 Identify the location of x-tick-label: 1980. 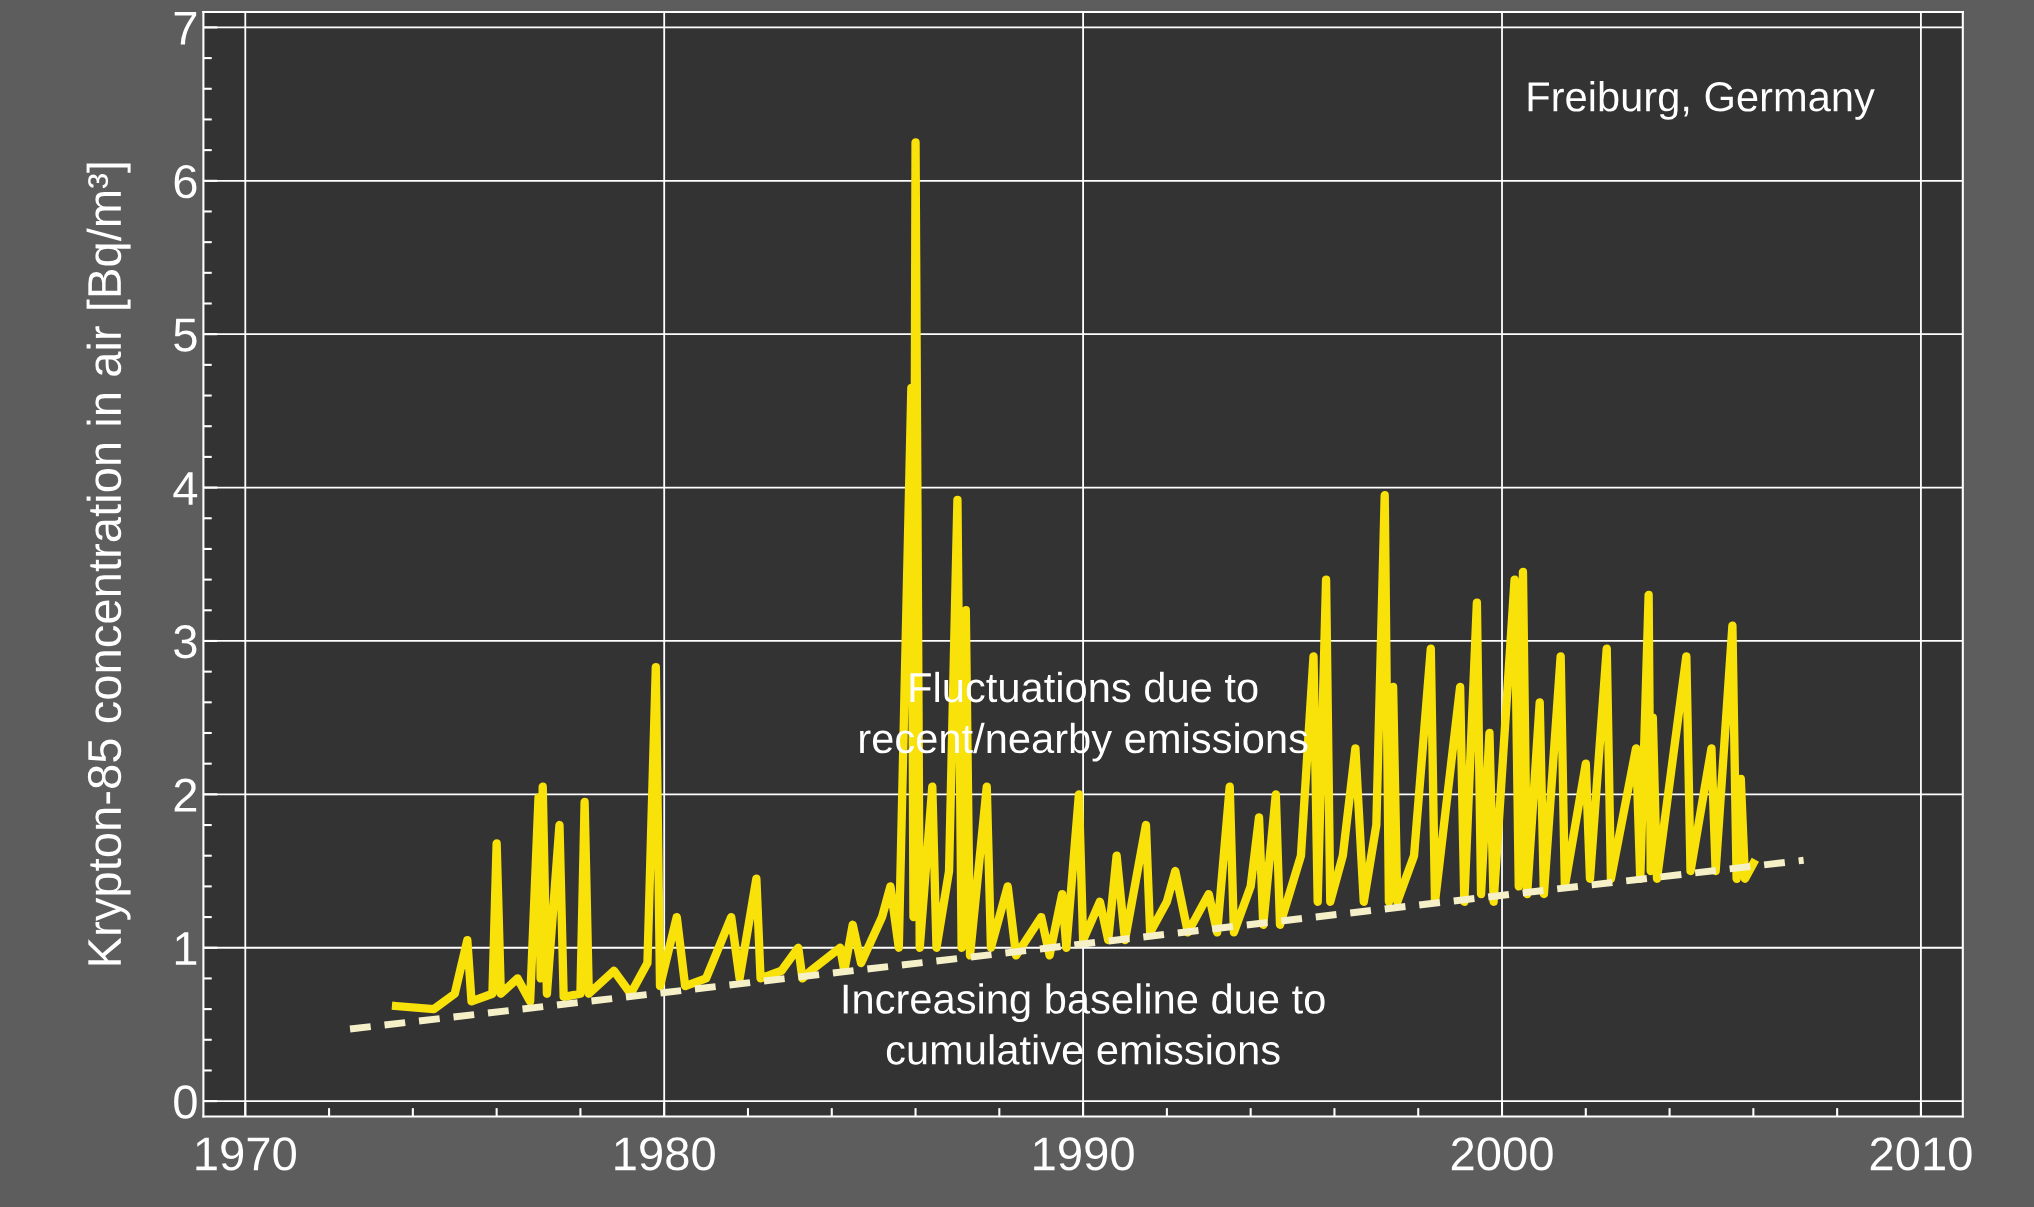
(665, 1154).